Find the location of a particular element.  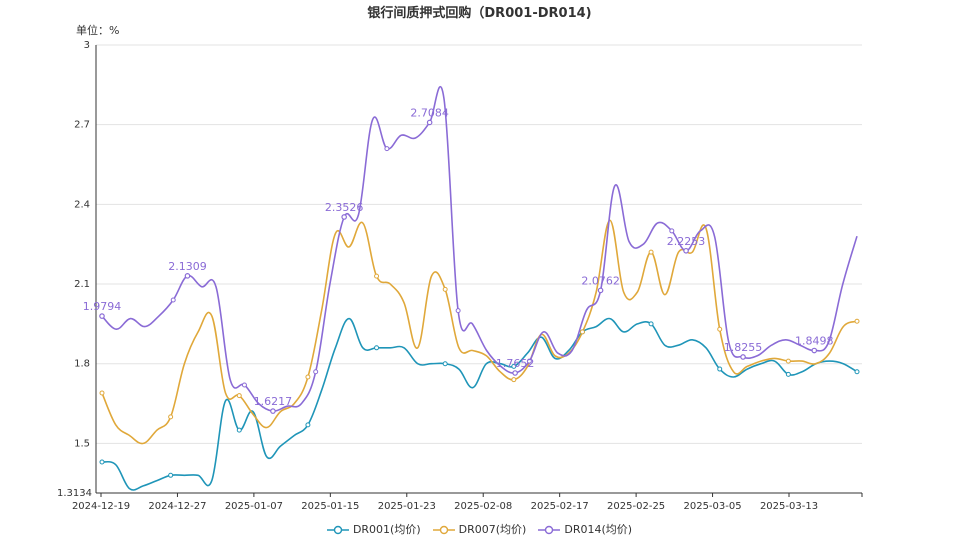

x-tick-label: 2025-01-15 is located at coordinates (330, 506).